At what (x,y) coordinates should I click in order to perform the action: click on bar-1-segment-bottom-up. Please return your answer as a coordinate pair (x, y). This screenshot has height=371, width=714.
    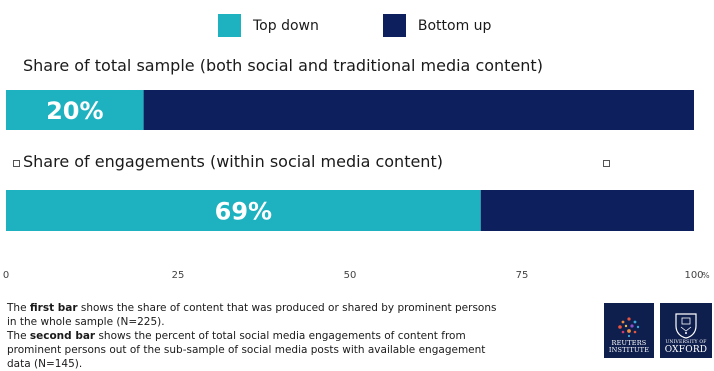
    Looking at the image, I should click on (419, 110).